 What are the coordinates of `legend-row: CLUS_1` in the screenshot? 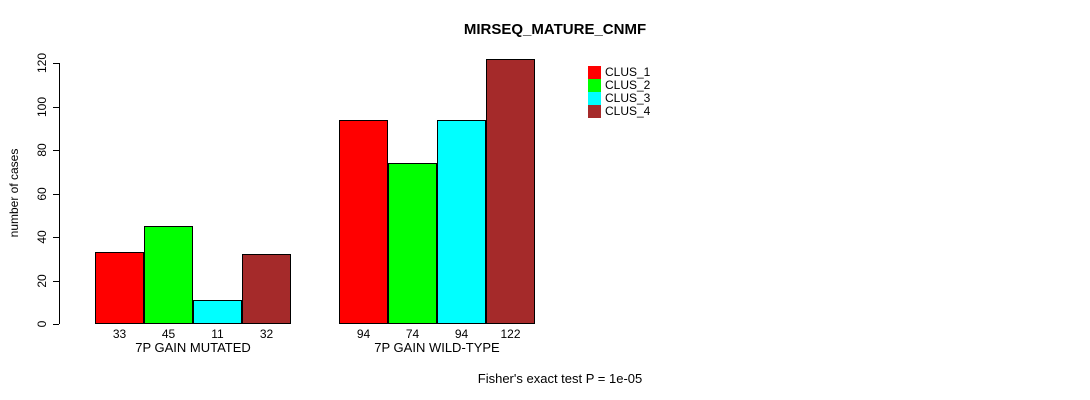 It's located at (619, 72).